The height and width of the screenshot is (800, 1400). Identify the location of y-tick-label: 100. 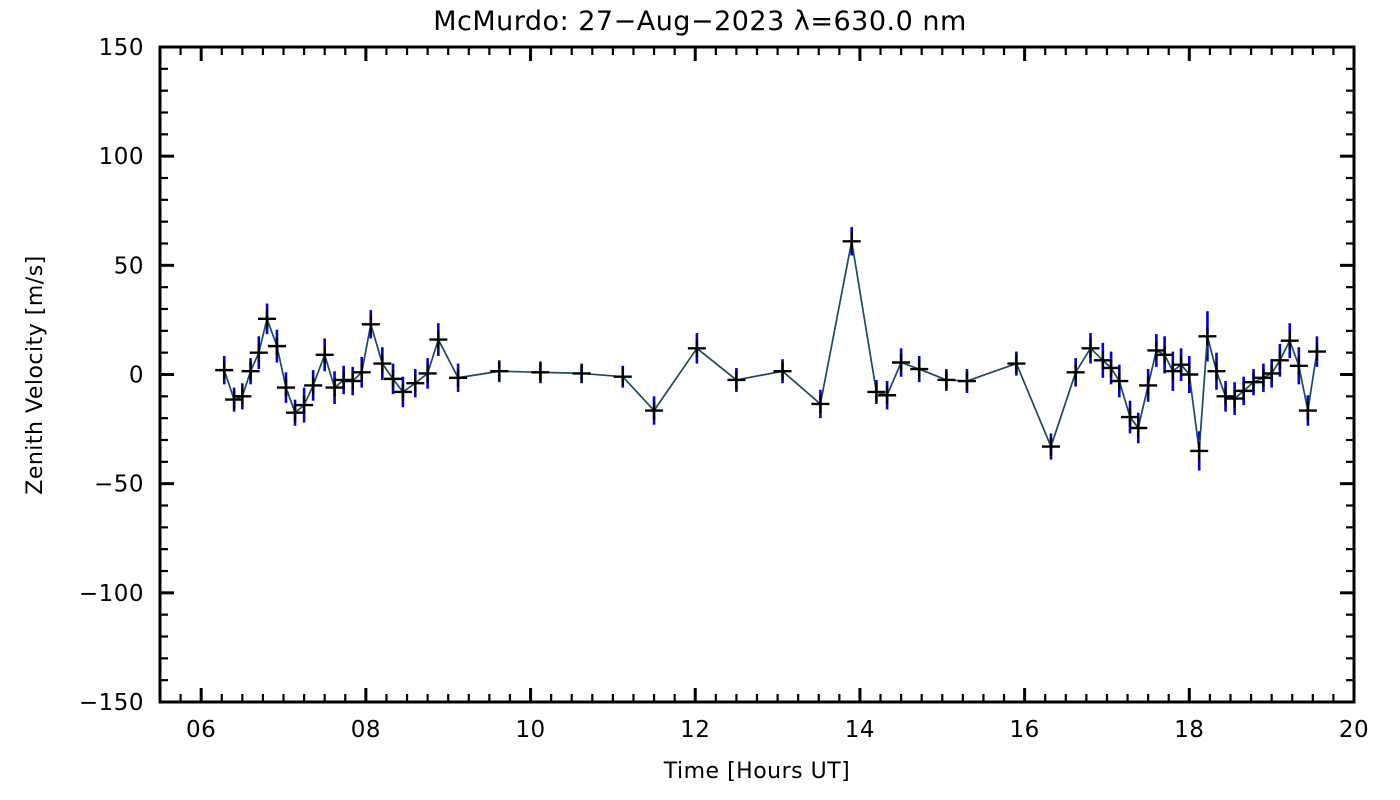
(121, 157).